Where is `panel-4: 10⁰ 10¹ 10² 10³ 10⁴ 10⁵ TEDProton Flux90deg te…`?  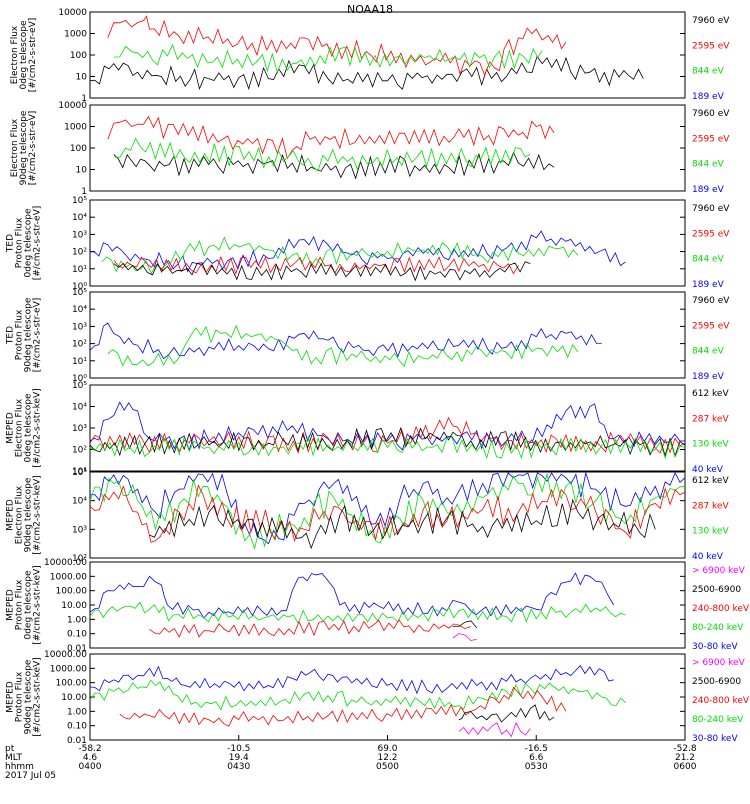 panel-4: 10⁰ 10¹ 10² 10³ 10⁴ 10⁵ TEDProton Flux90deg te… is located at coordinates (368, 336).